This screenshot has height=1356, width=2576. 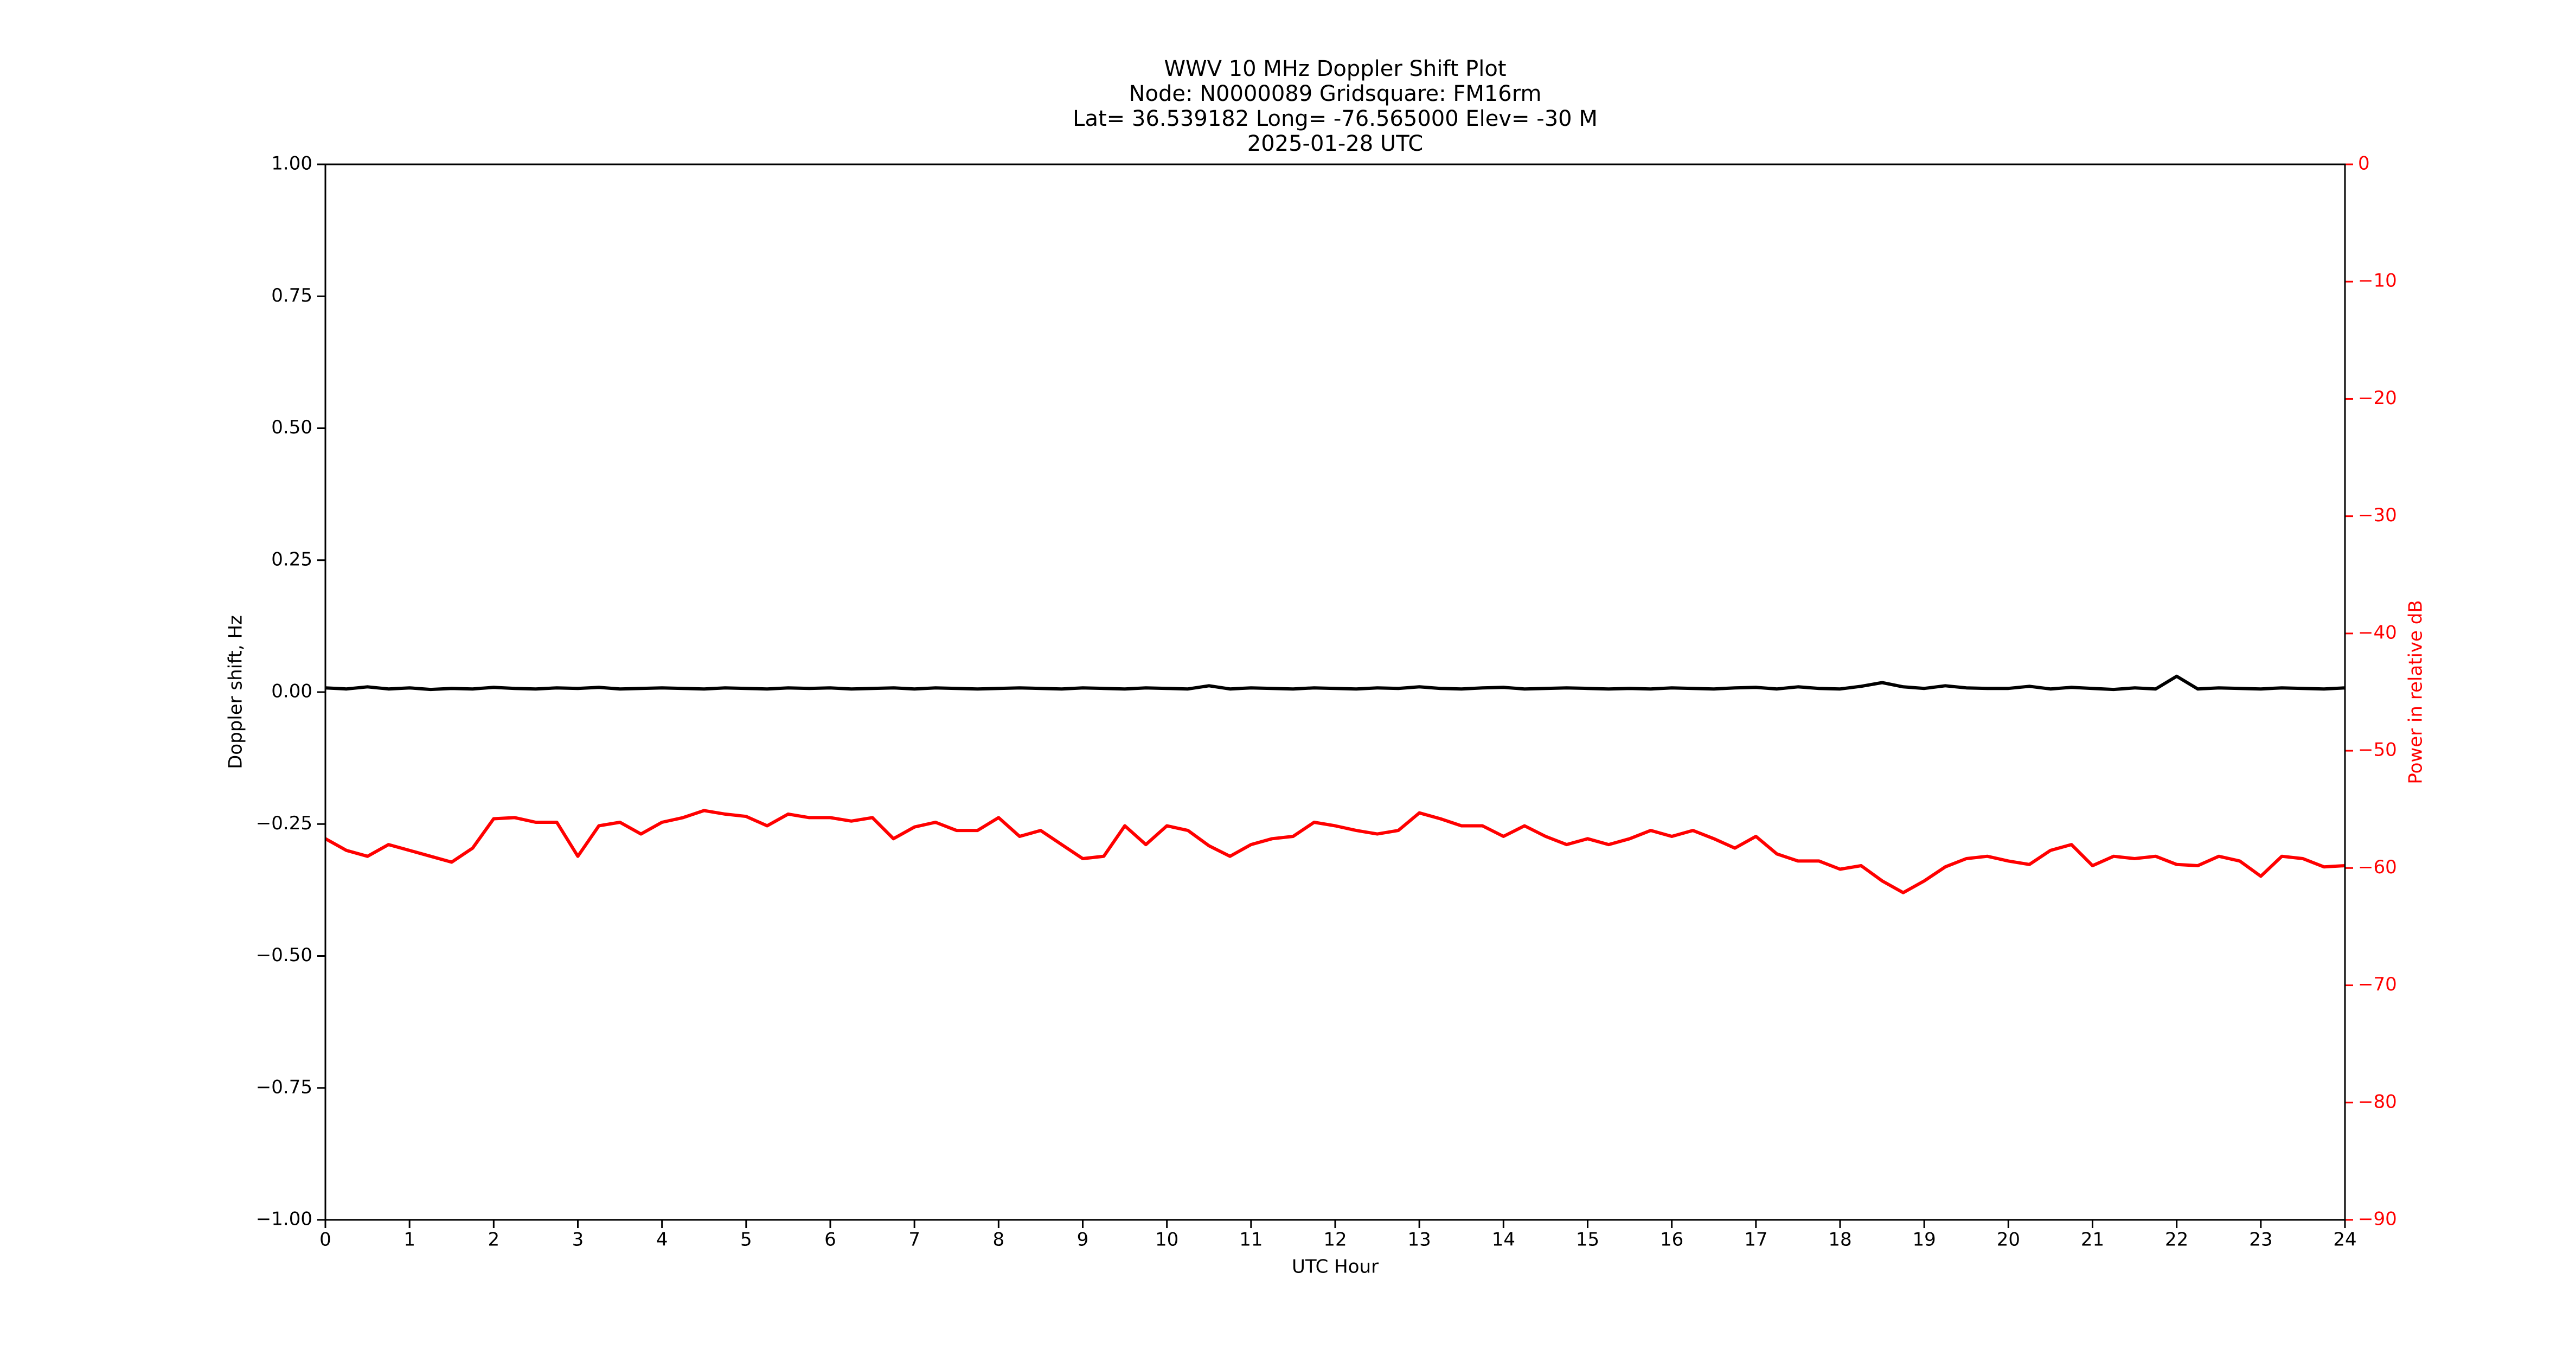 I want to click on y-tick-label: 0.75, so click(x=291, y=295).